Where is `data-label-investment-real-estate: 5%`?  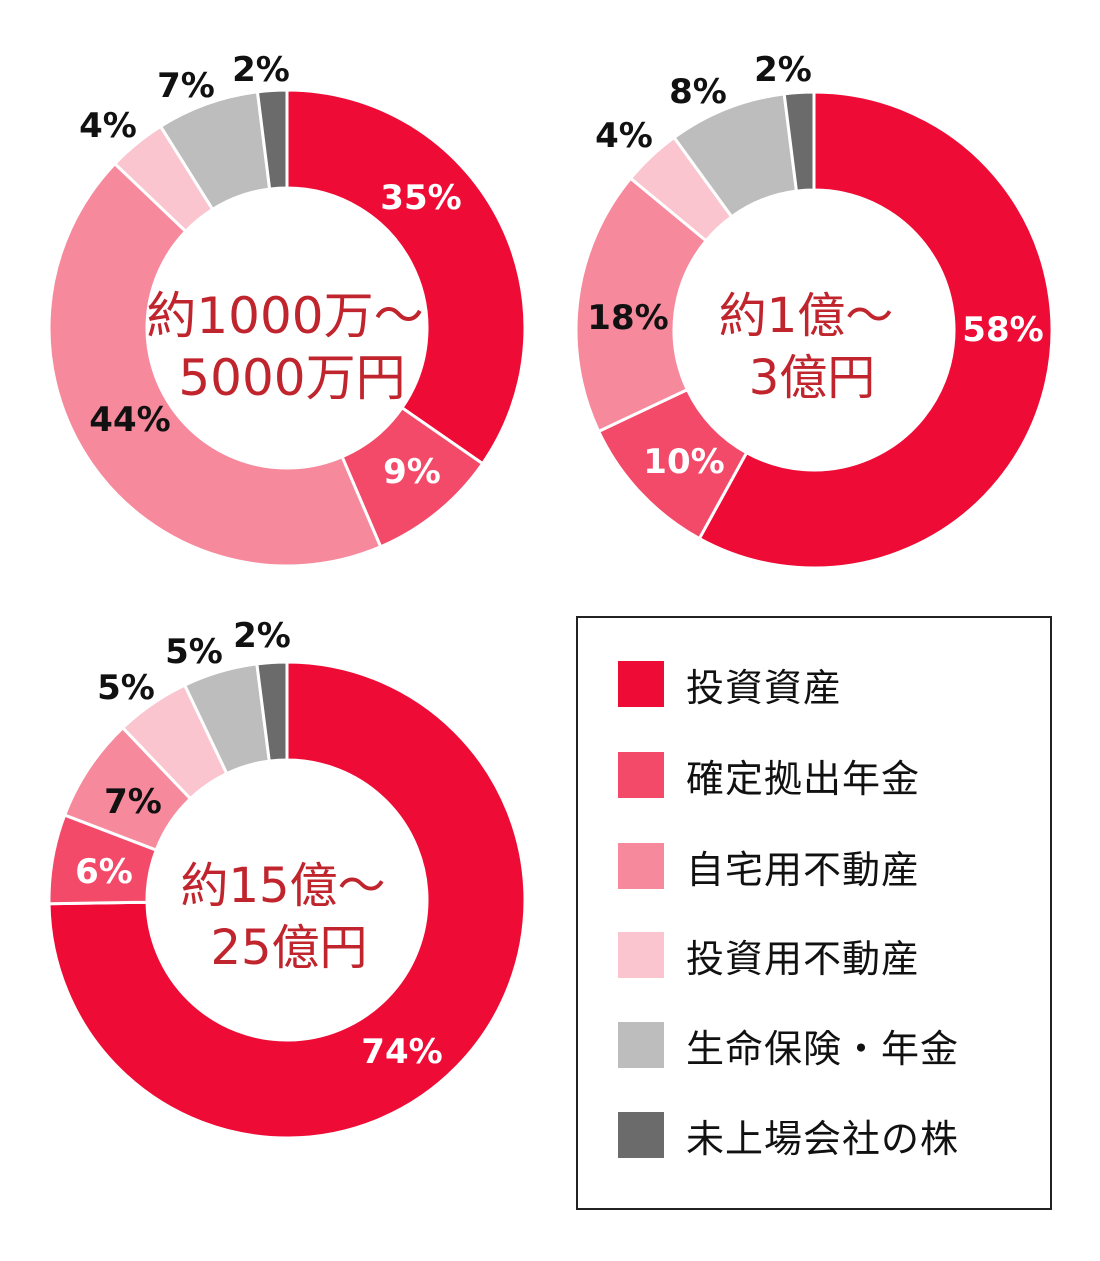 data-label-investment-real-estate: 5% is located at coordinates (126, 688).